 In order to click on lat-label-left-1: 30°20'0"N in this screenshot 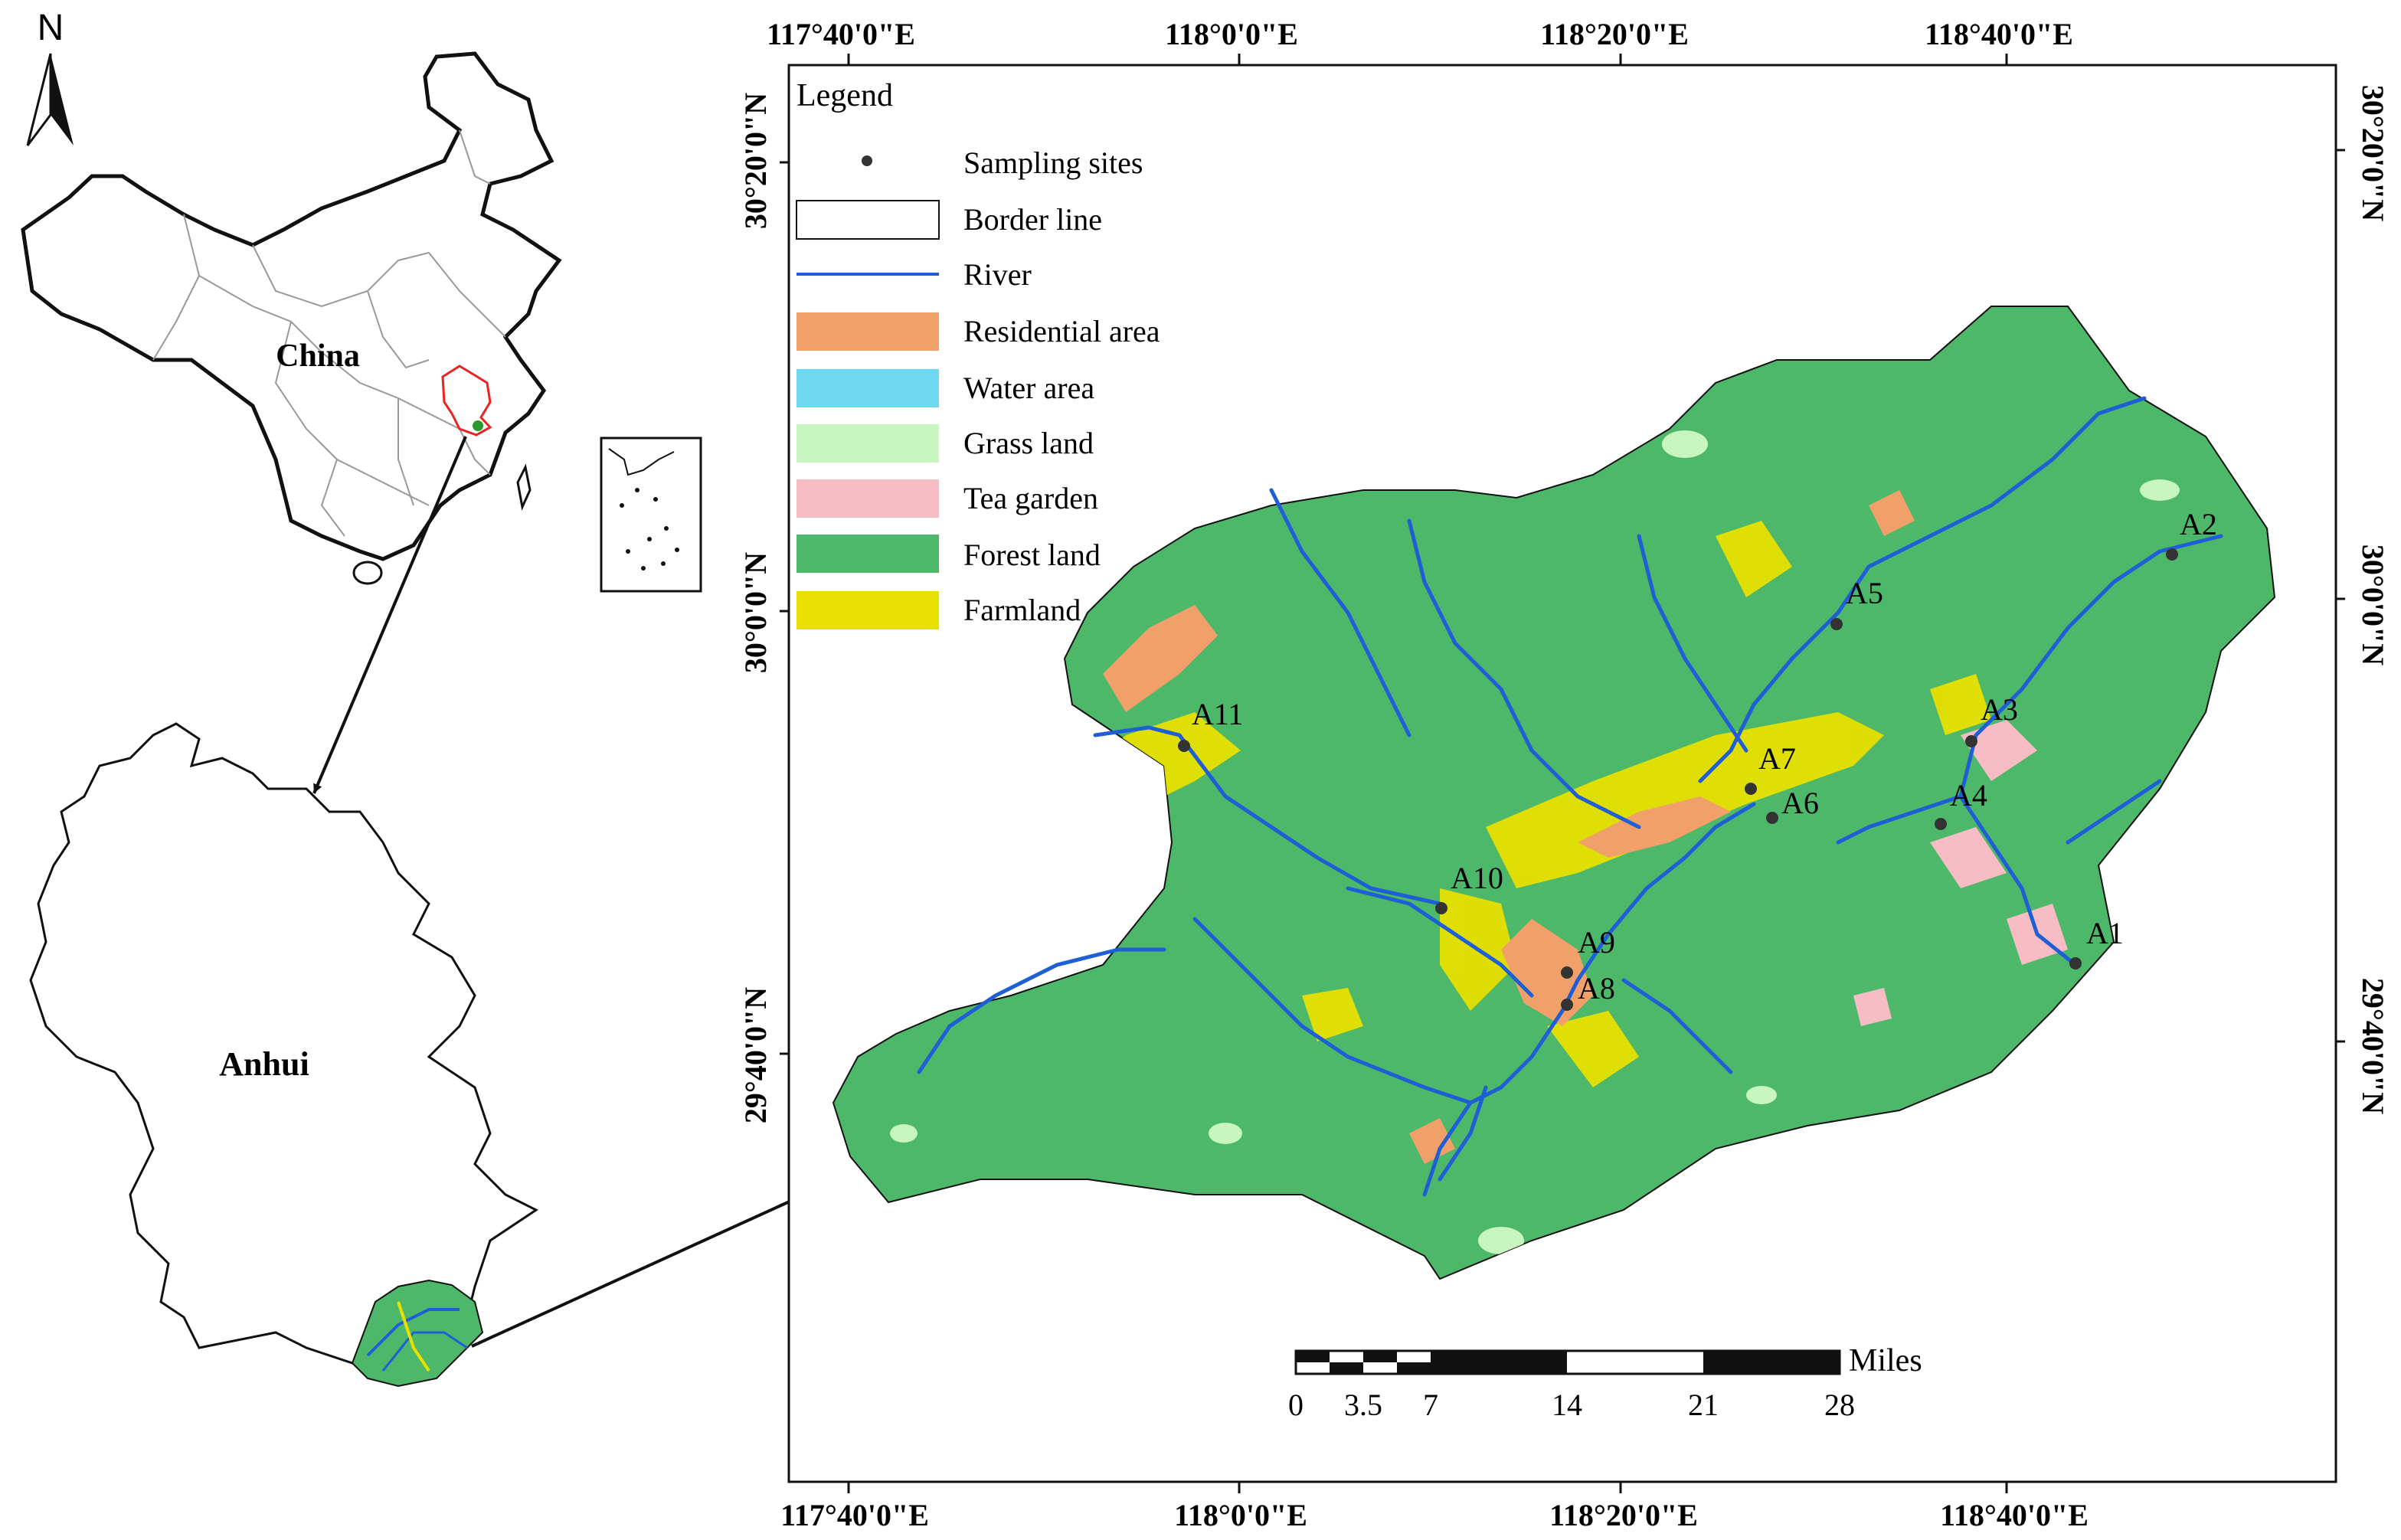, I will do `click(756, 161)`.